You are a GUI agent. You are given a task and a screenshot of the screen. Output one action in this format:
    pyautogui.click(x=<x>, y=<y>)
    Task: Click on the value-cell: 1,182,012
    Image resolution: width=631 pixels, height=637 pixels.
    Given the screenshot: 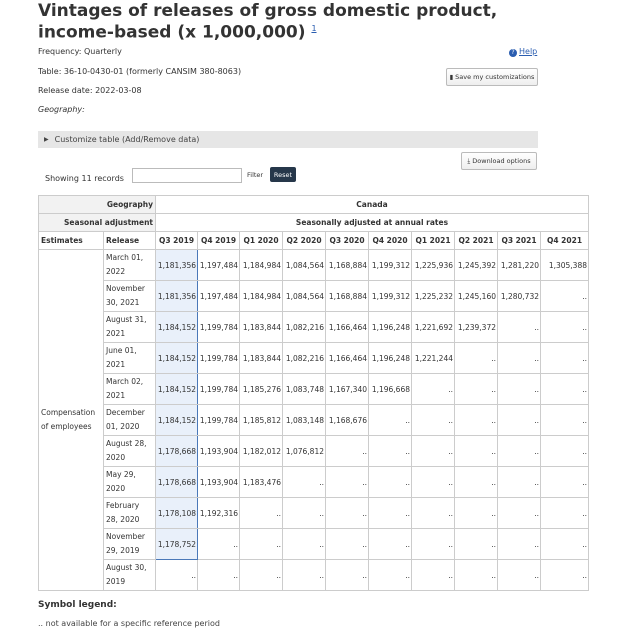 What is the action you would take?
    pyautogui.click(x=261, y=451)
    